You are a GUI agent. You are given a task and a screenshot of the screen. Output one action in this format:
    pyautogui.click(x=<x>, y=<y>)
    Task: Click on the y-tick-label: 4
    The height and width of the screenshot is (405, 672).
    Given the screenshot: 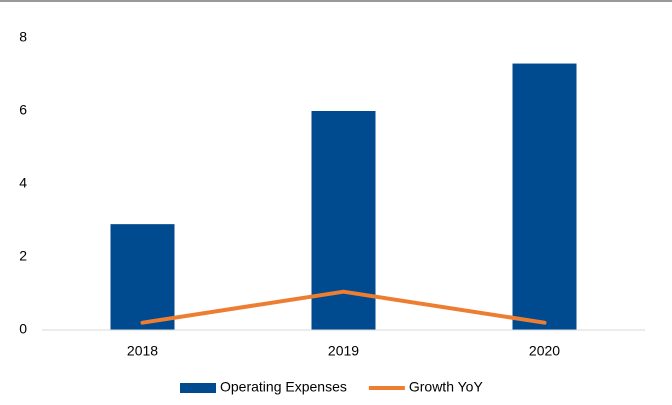 What is the action you would take?
    pyautogui.click(x=23, y=183)
    